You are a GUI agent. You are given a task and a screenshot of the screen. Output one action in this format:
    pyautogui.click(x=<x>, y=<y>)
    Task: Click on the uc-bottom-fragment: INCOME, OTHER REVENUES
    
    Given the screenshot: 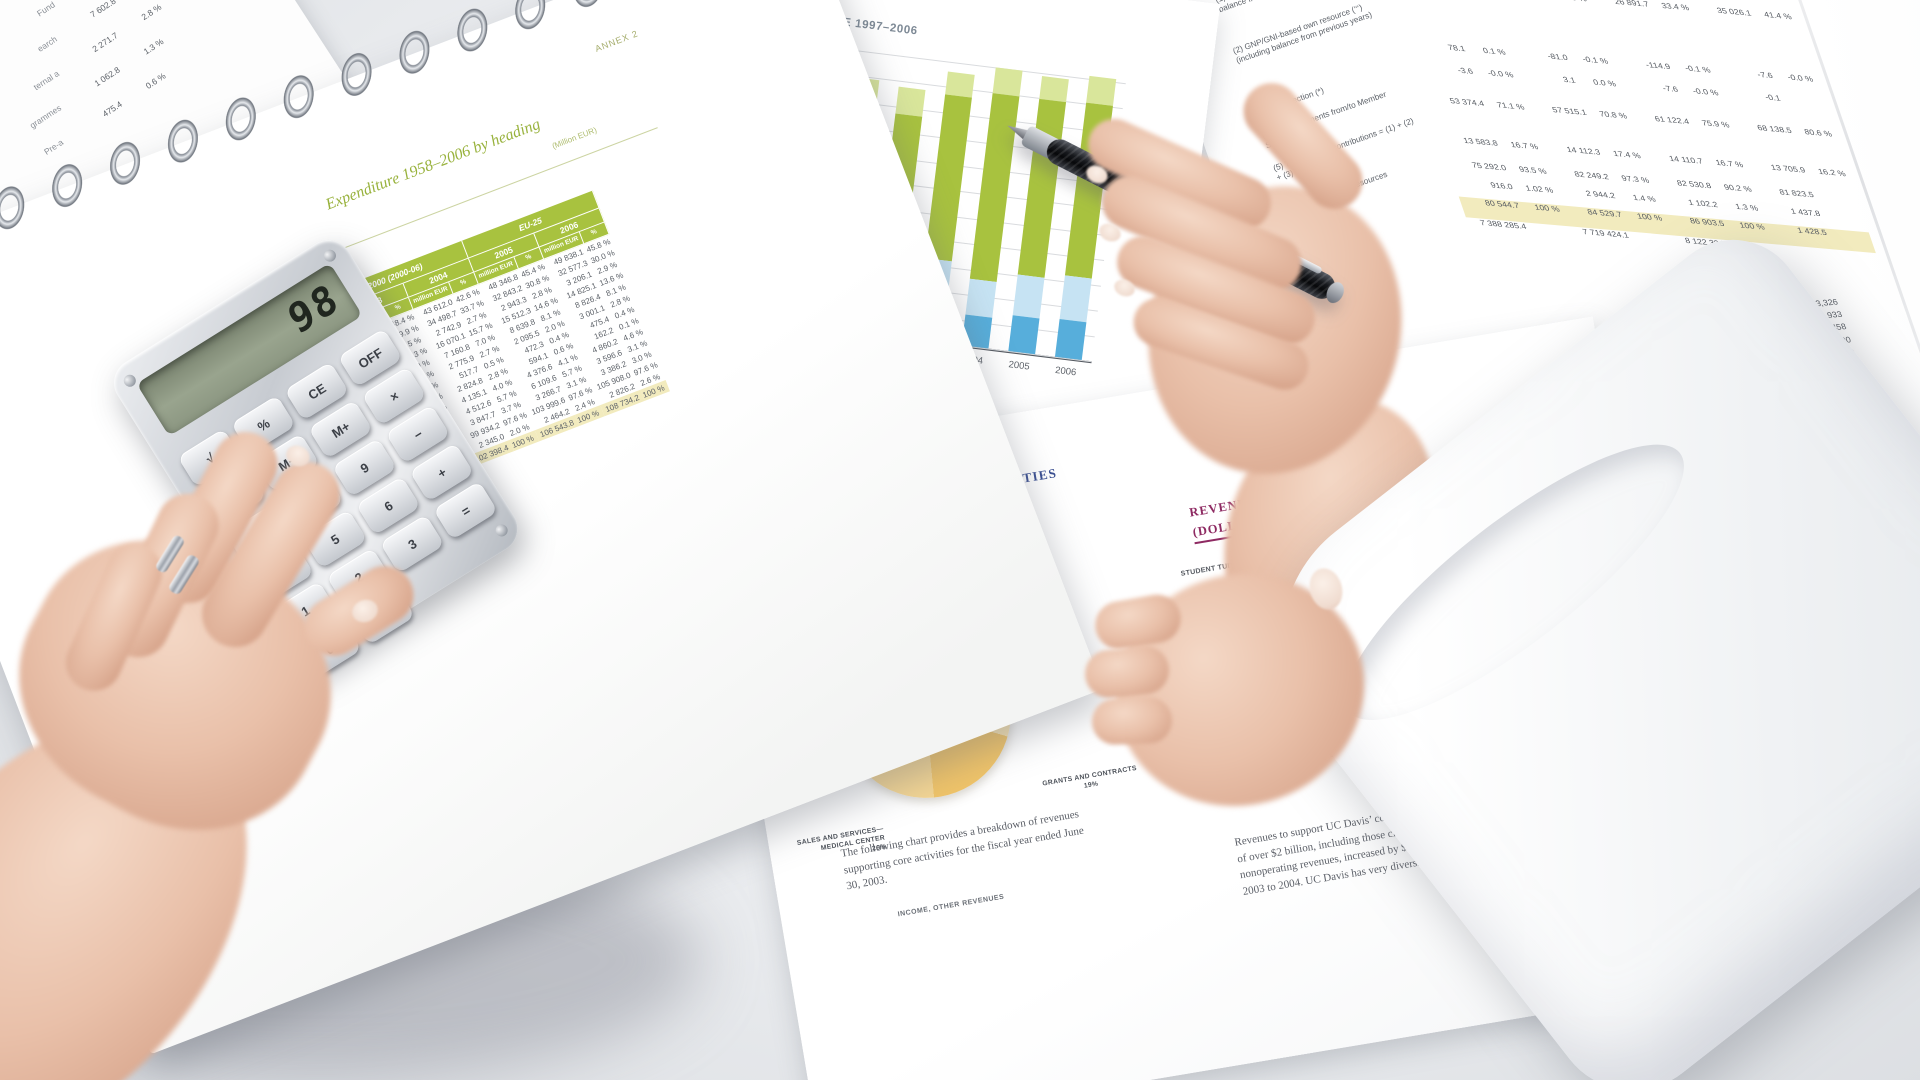 What is the action you would take?
    pyautogui.click(x=951, y=906)
    